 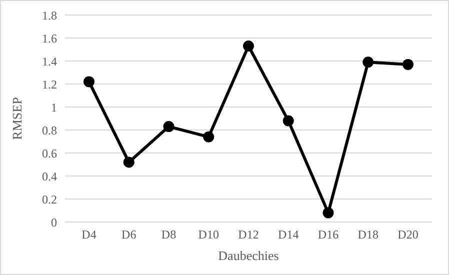 What do you see at coordinates (49, 130) in the screenshot?
I see `y-tick-label: 0.8` at bounding box center [49, 130].